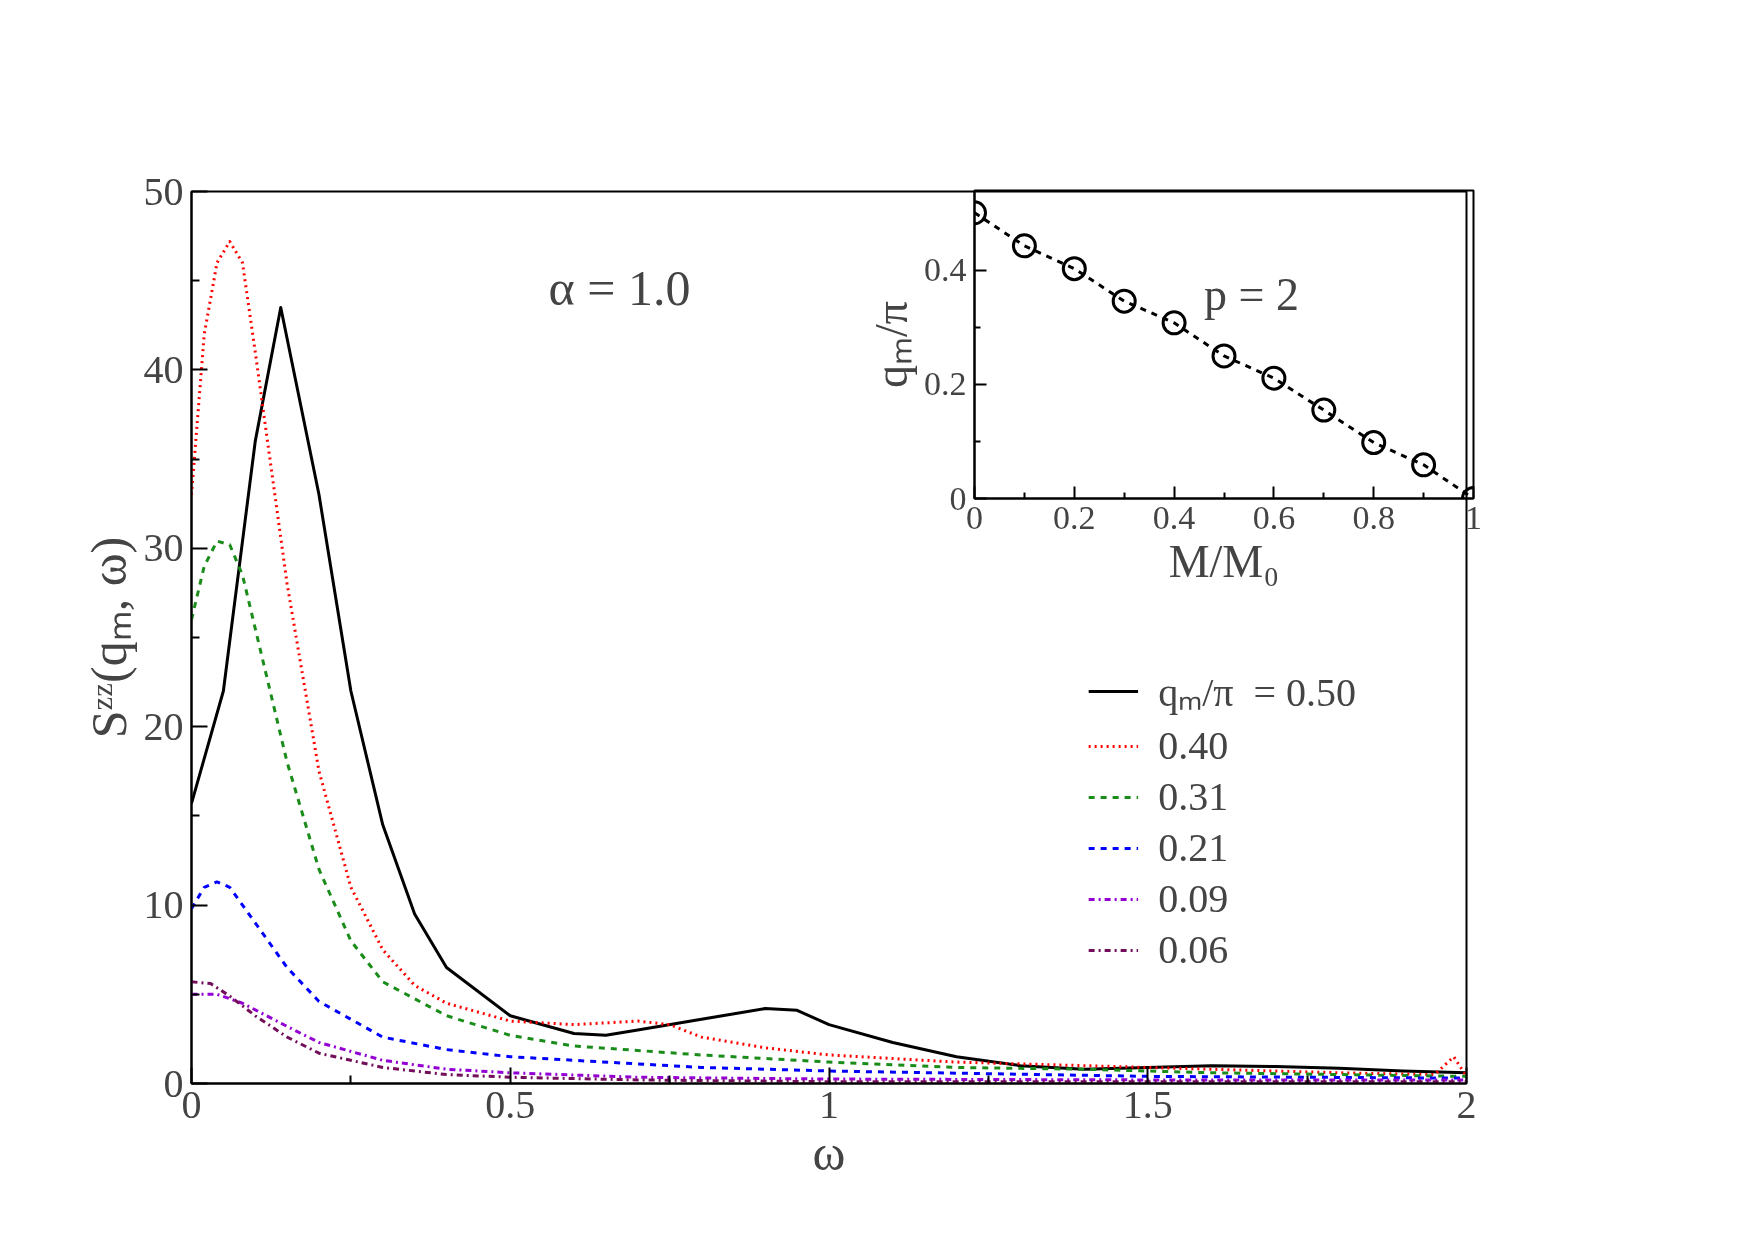 The height and width of the screenshot is (1240, 1755). What do you see at coordinates (945, 270) in the screenshot?
I see `y-tick-label: 0.4` at bounding box center [945, 270].